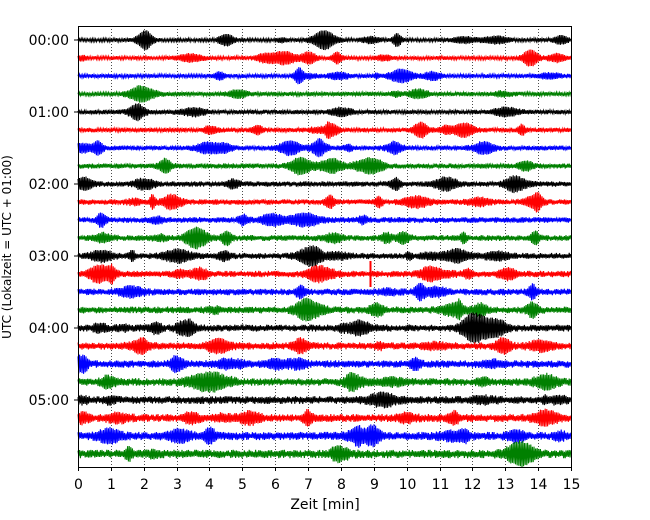 This screenshot has height=520, width=650. I want to click on x-tick-label: 7, so click(308, 485).